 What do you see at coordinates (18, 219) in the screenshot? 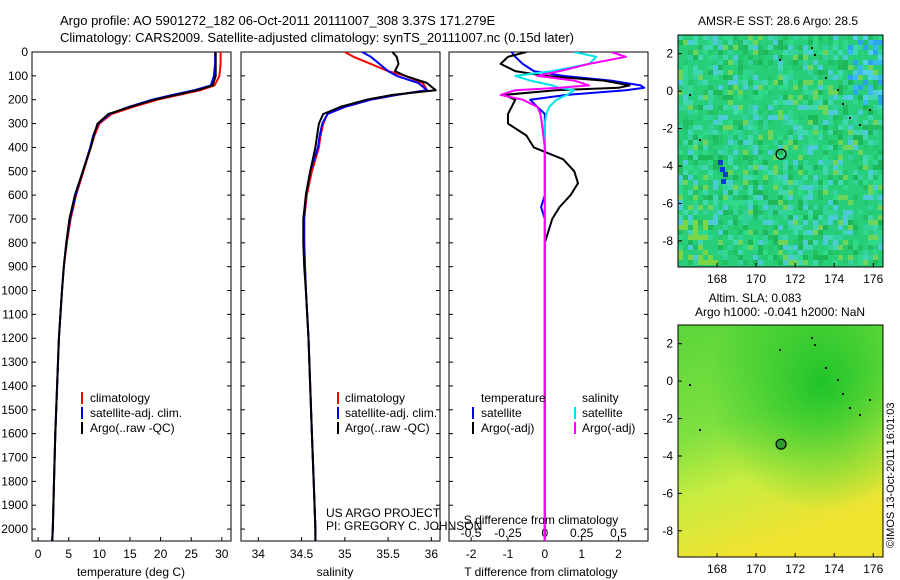
I see `depth-tick-label: 700` at bounding box center [18, 219].